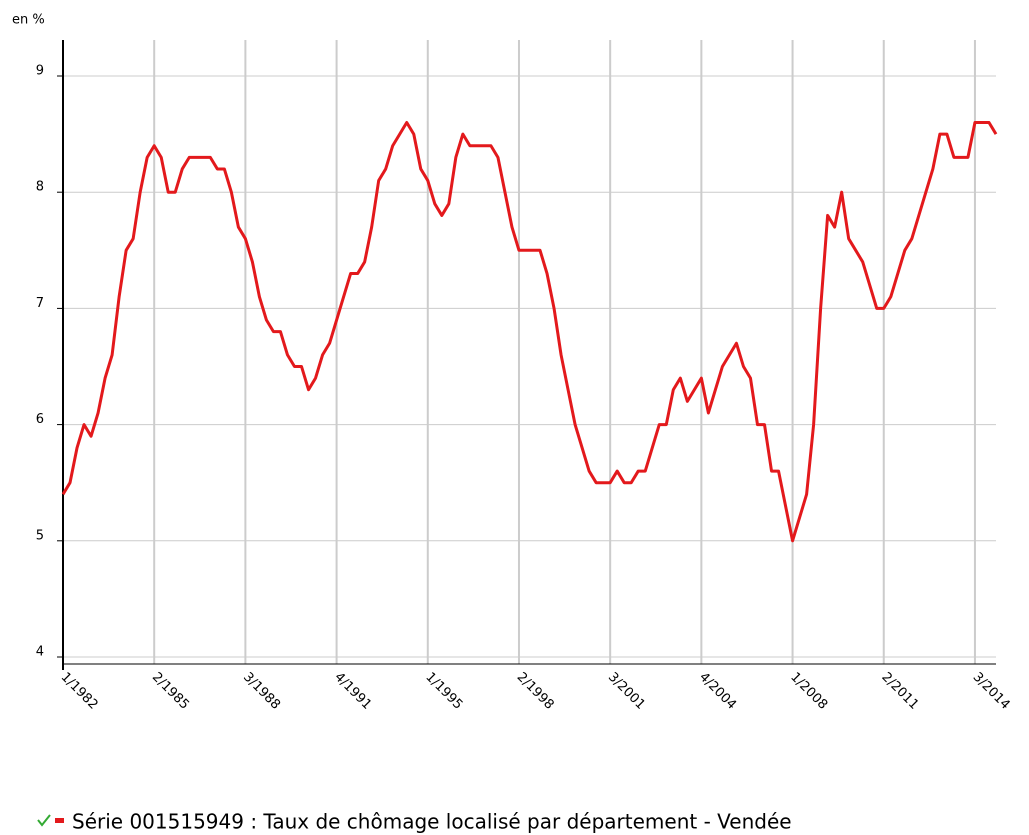 The image size is (1029, 835). Describe the element at coordinates (626, 691) in the screenshot. I see `x-tick-label: 3/2001` at that location.